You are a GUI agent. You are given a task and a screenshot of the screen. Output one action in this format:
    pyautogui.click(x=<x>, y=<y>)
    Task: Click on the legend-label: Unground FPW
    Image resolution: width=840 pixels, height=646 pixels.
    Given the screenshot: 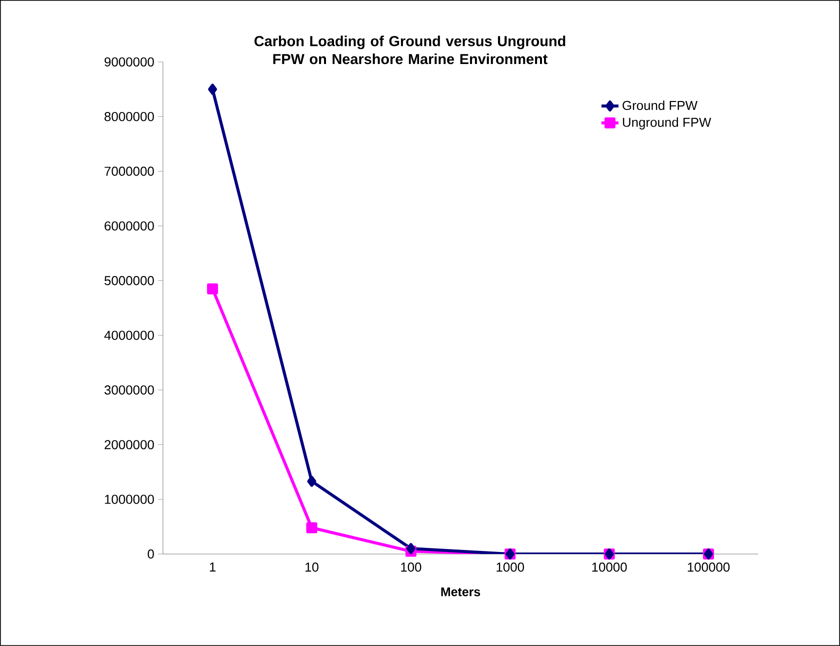 What is the action you would take?
    pyautogui.click(x=667, y=123)
    